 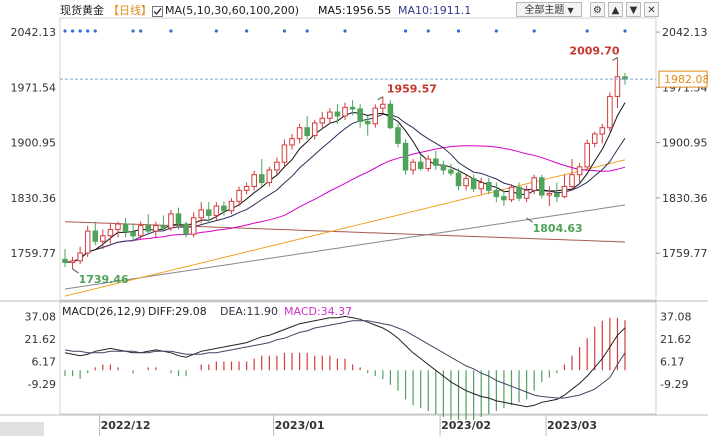 What do you see at coordinates (597, 9) in the screenshot?
I see `gear-icon: ⚙` at bounding box center [597, 9].